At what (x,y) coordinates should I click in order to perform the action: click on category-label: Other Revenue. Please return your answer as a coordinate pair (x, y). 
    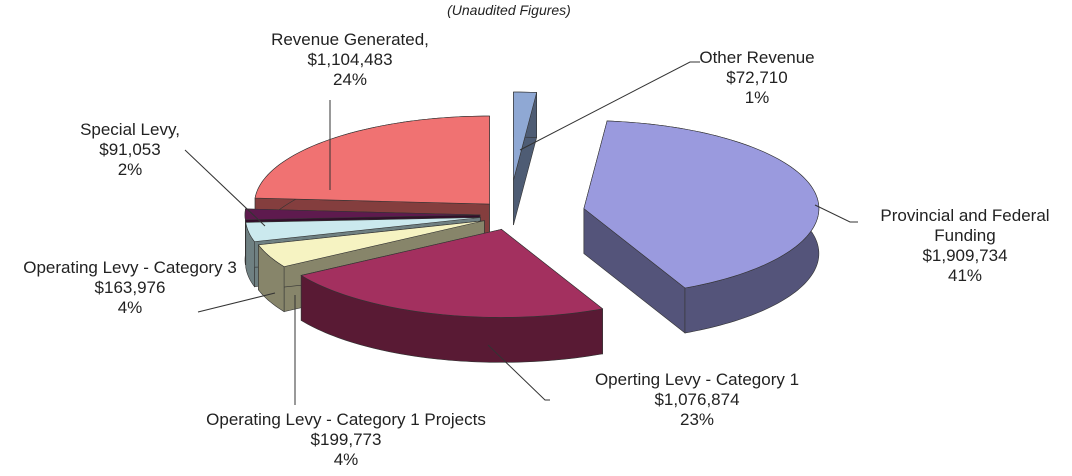
    Looking at the image, I should click on (757, 57).